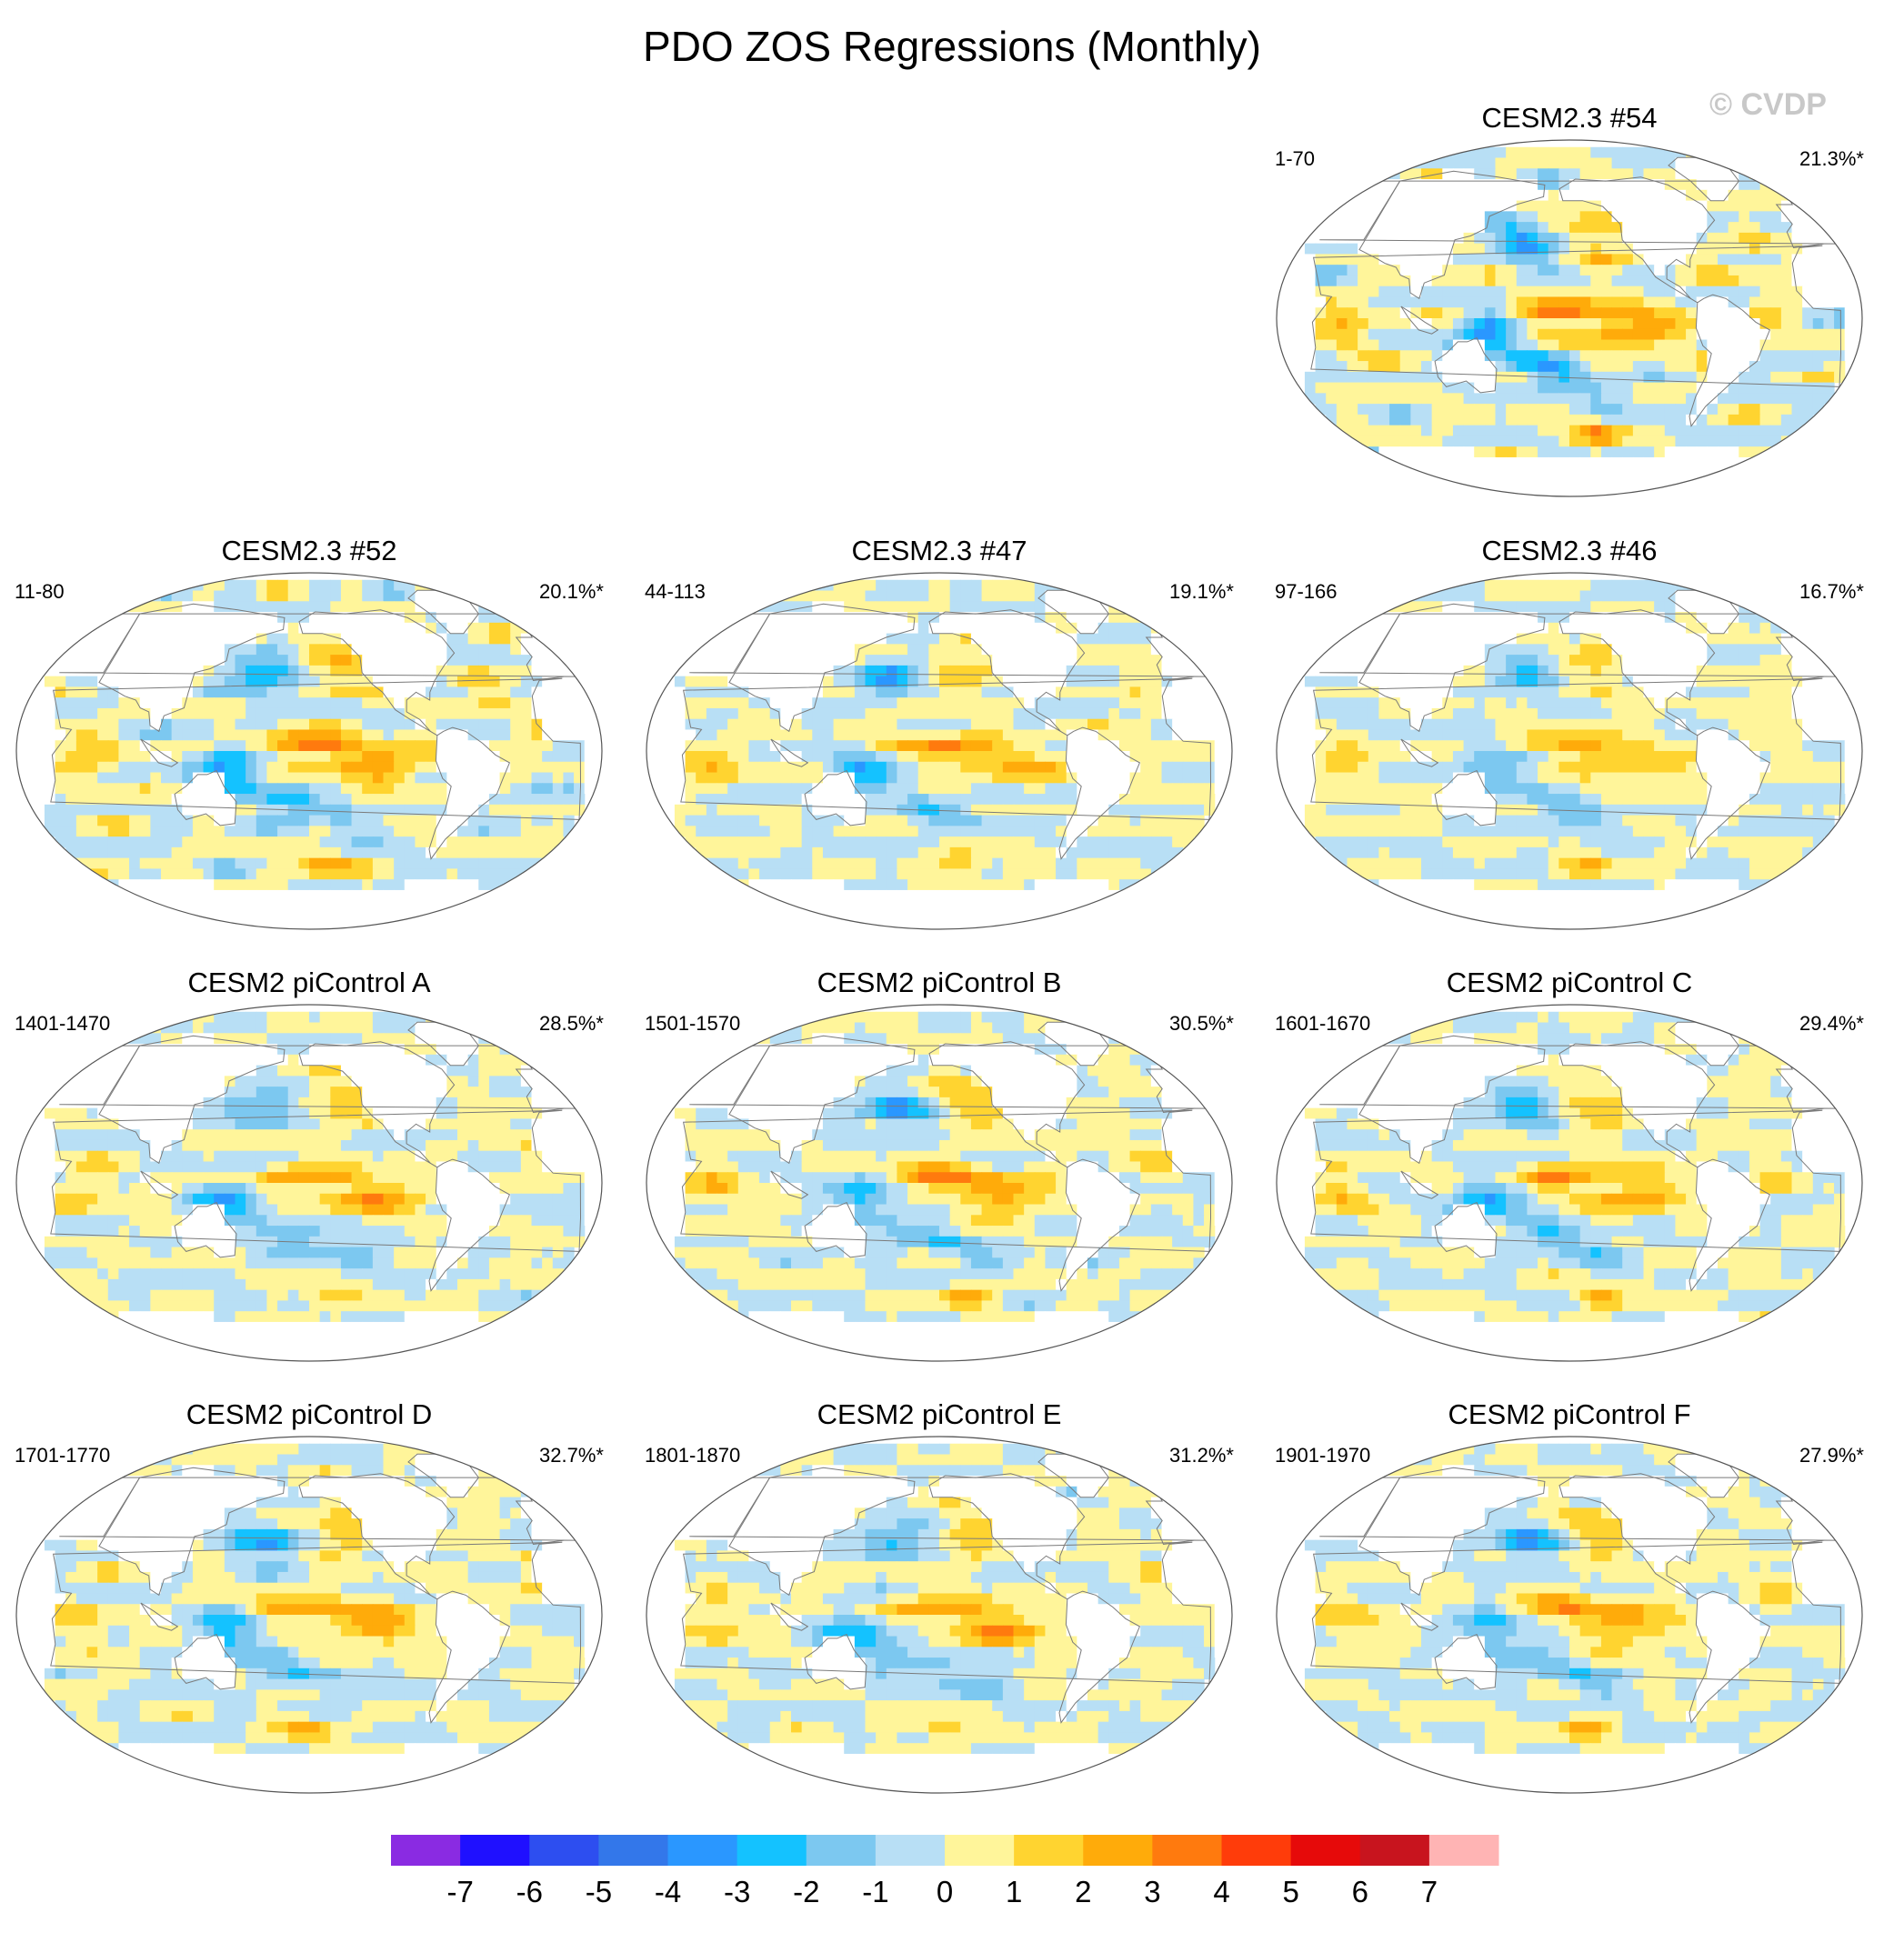 This screenshot has height=1933, width=1904. I want to click on colorbar-tick-label: -6, so click(529, 1891).